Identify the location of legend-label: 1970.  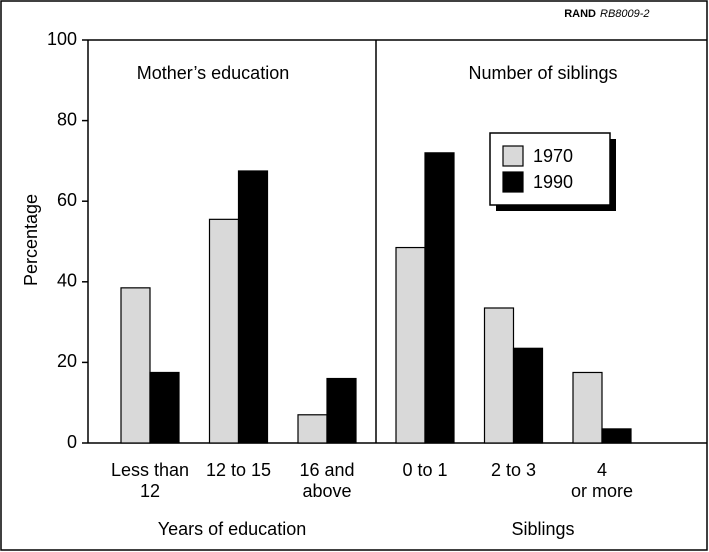
(553, 156).